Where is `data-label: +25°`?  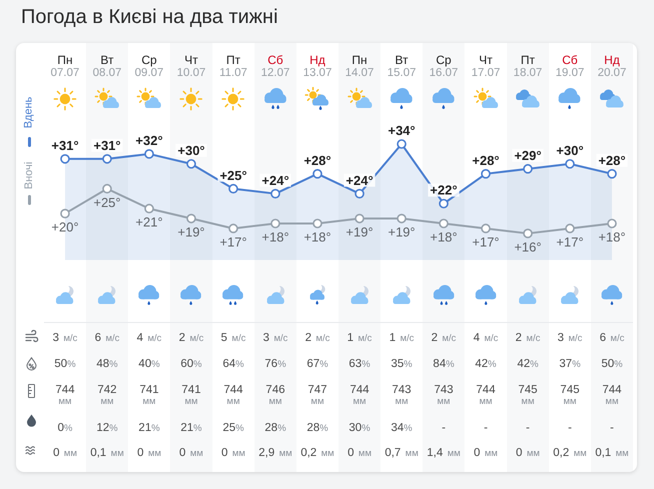 data-label: +25° is located at coordinates (107, 202).